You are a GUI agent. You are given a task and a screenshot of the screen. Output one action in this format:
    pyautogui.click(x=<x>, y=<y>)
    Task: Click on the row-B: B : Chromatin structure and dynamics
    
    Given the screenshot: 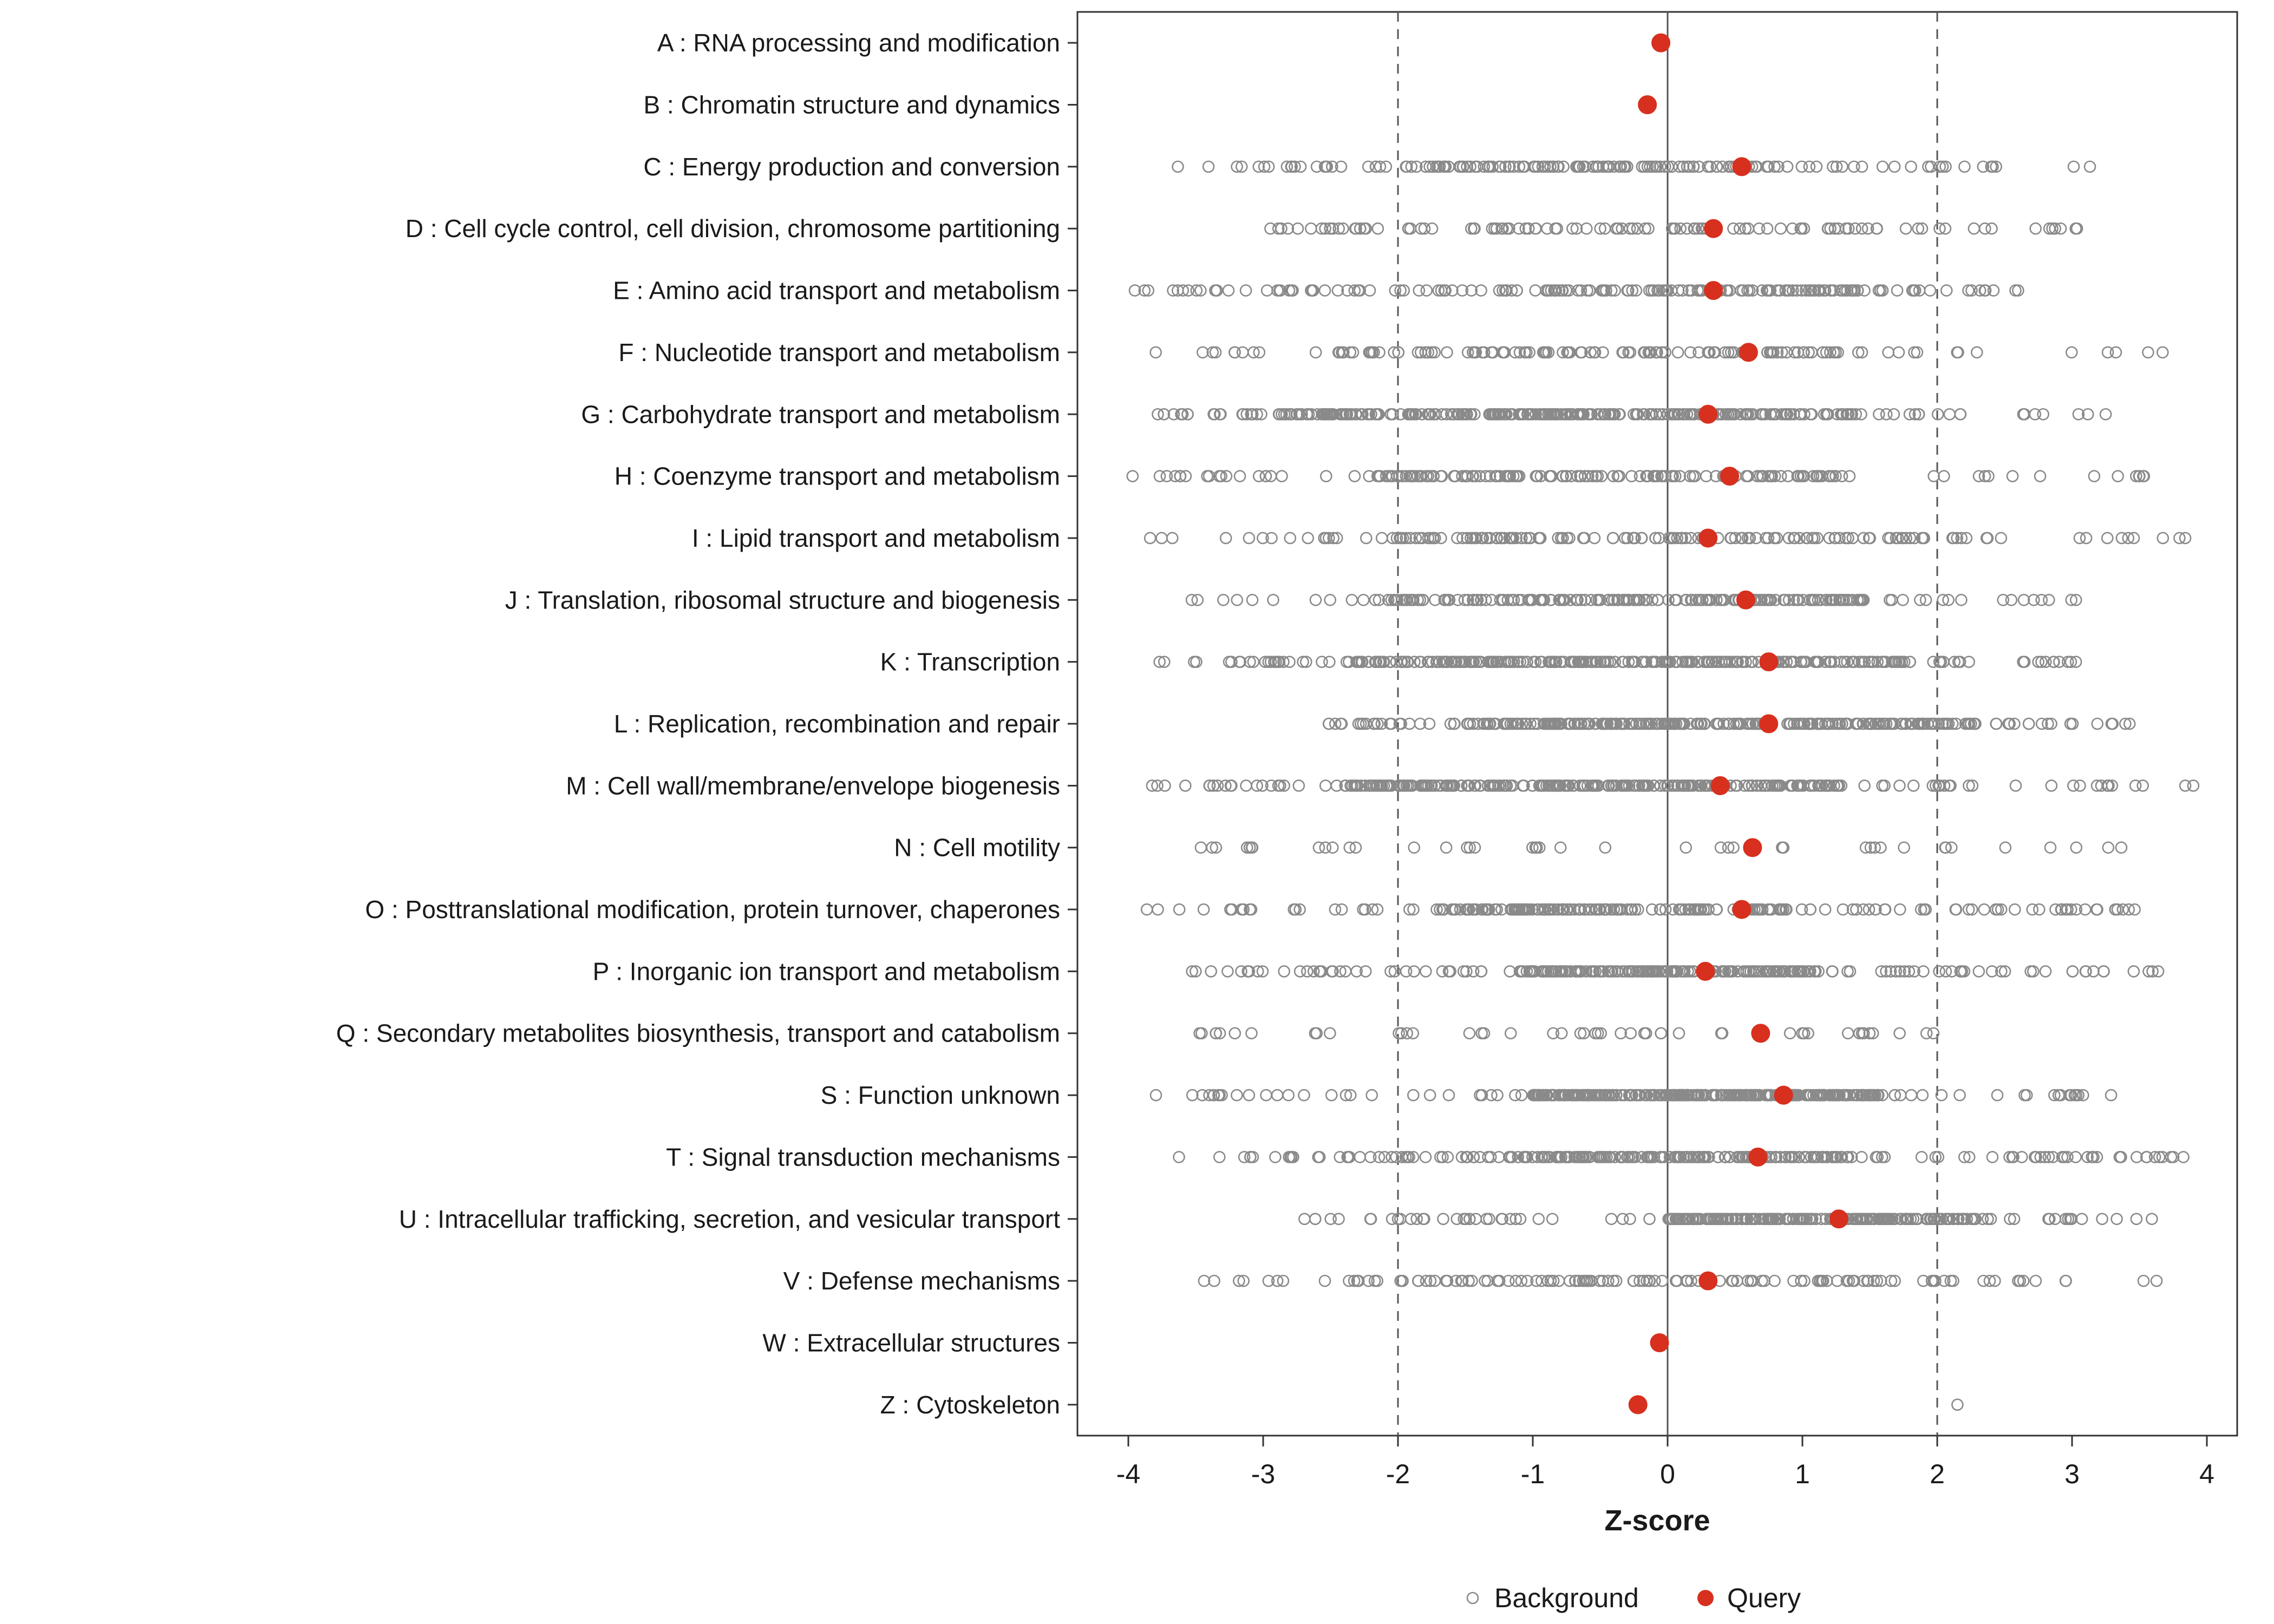 What is the action you would take?
    pyautogui.click(x=1150, y=105)
    